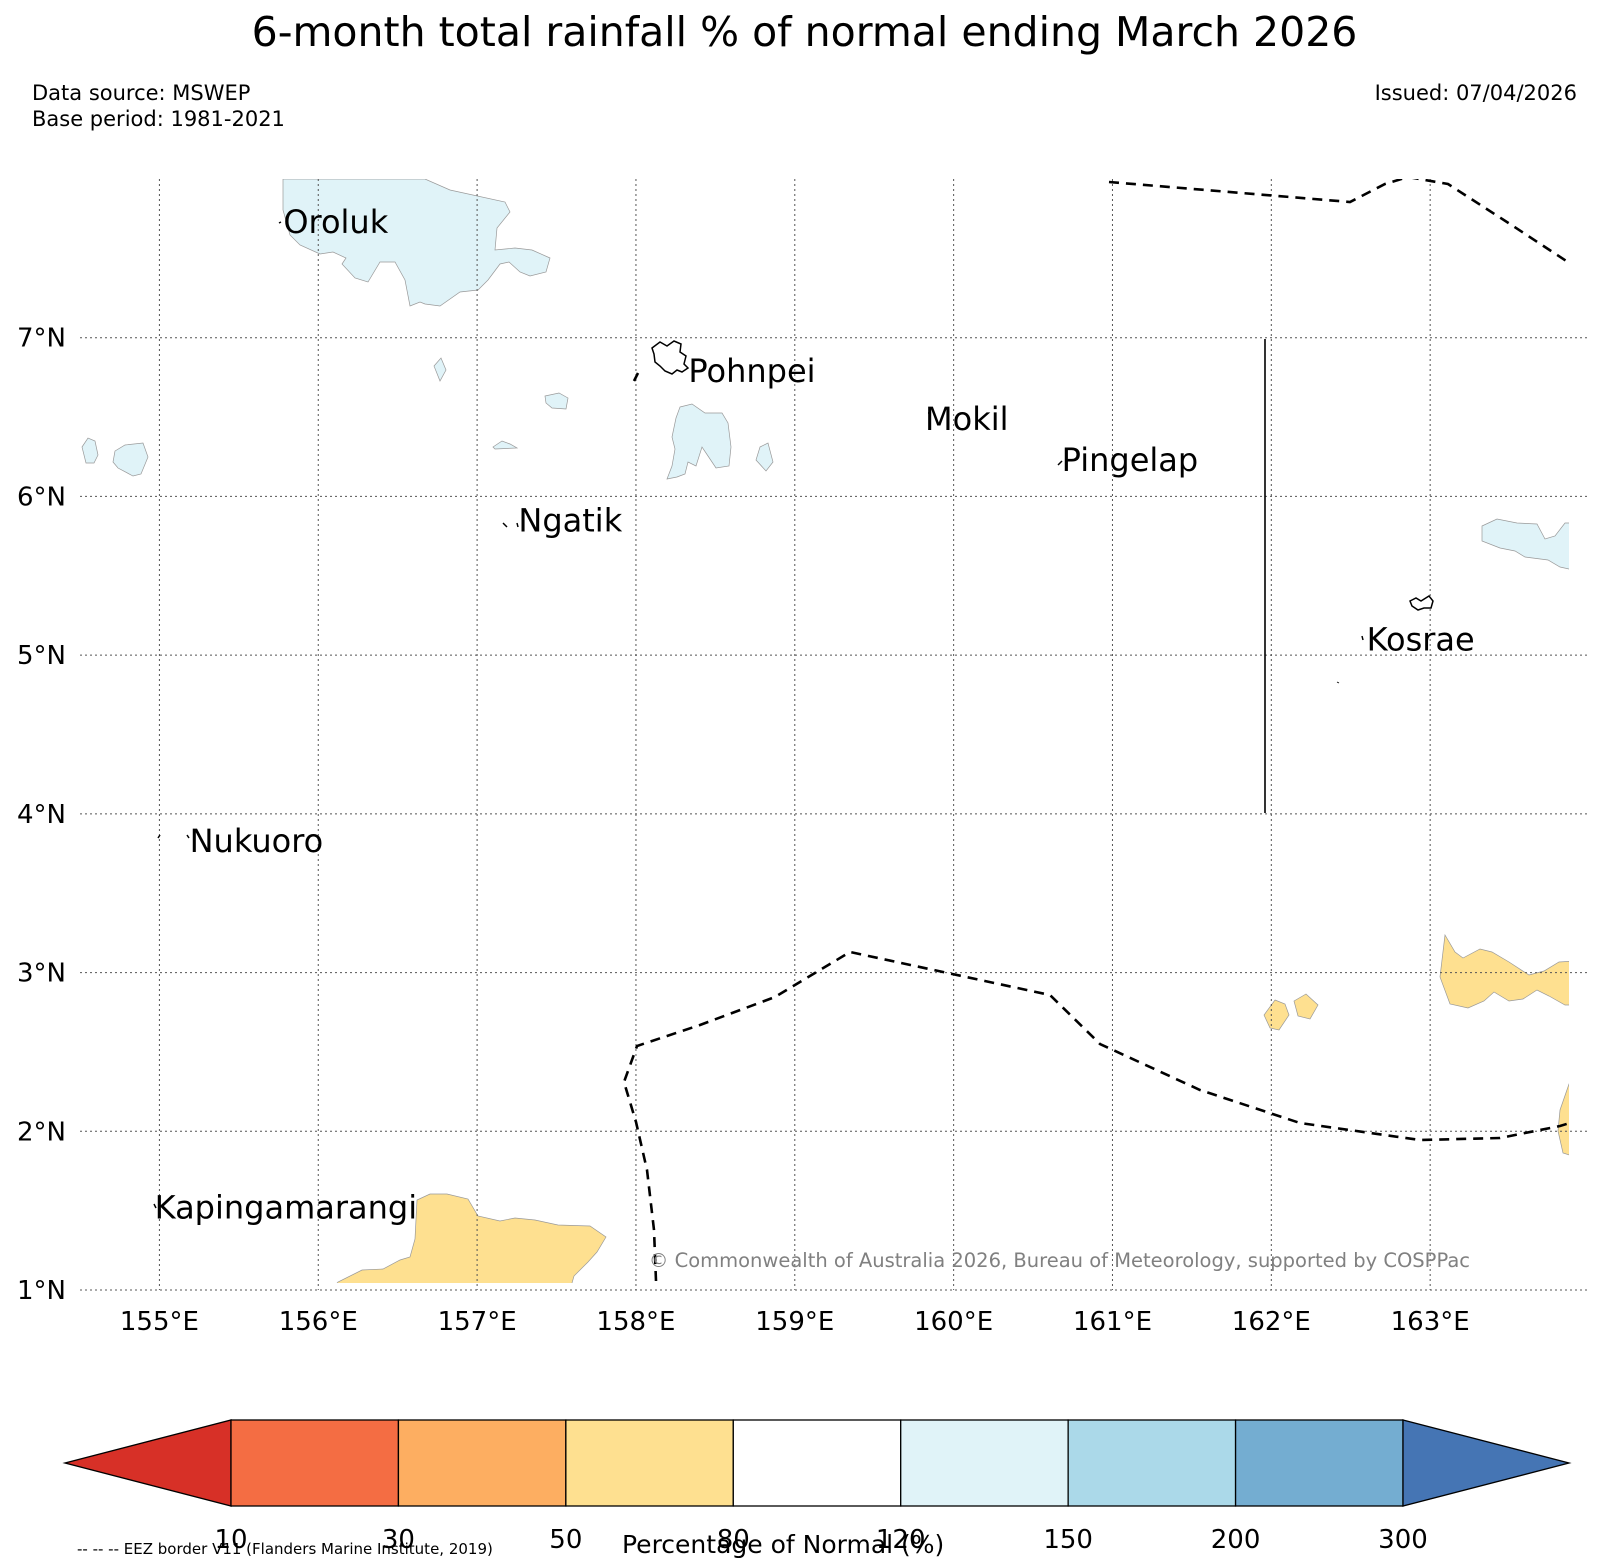 Image resolution: width=1609 pixels, height=1563 pixels. I want to click on colorbar, so click(817, 1463).